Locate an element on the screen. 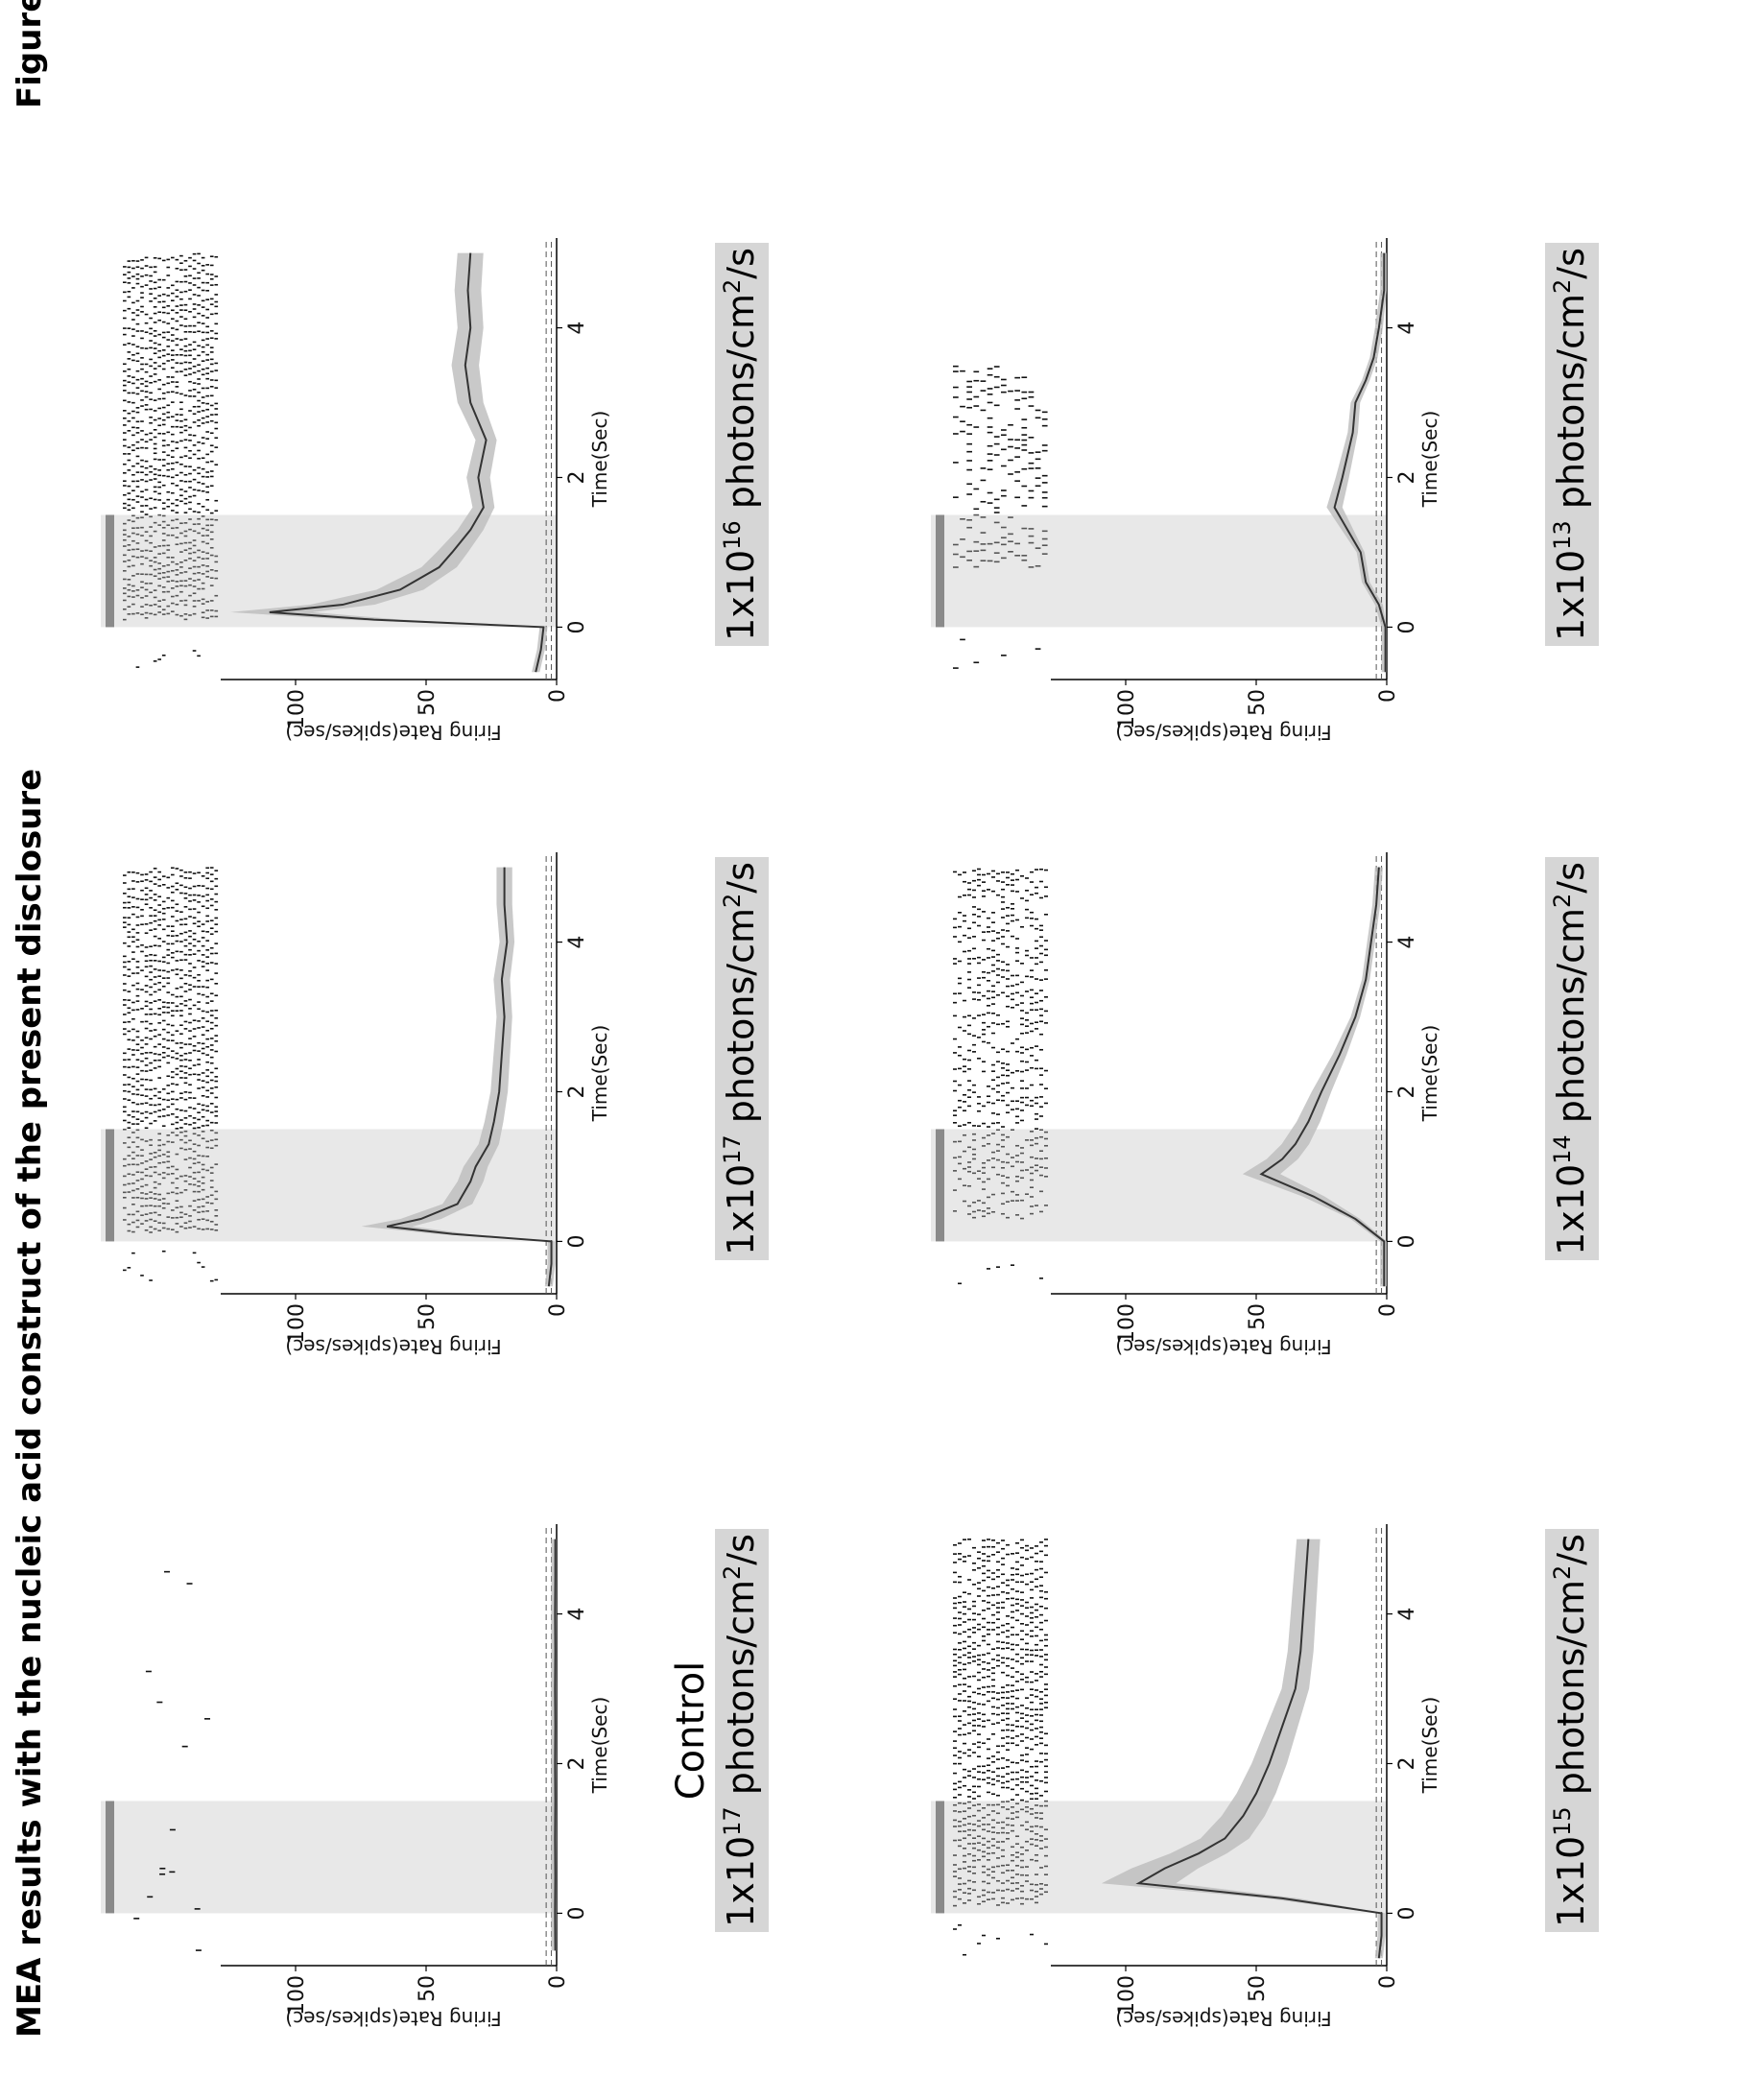 This screenshot has width=1761, height=2100. condition-label: 1x1015 photons/cm2/s is located at coordinates (1570, 1731).